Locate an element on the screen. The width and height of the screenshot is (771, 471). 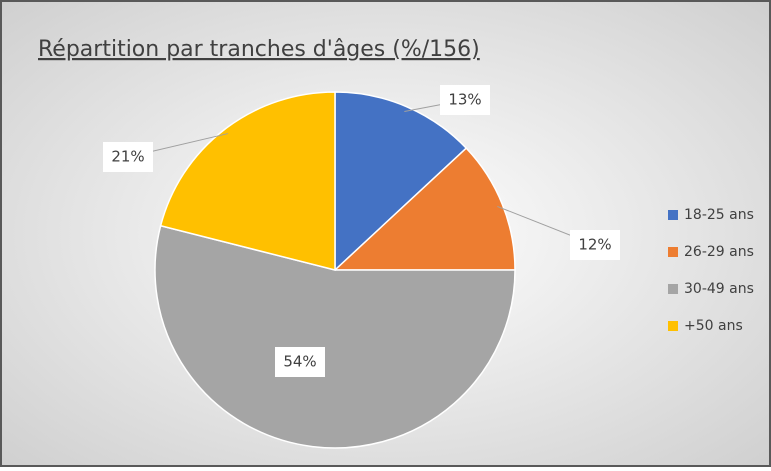
data-label: 21% is located at coordinates (127, 157).